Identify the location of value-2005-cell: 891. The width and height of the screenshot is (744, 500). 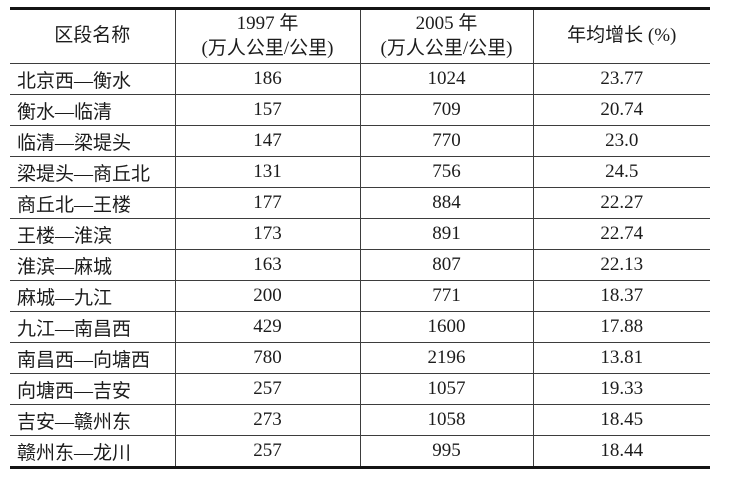
(447, 234).